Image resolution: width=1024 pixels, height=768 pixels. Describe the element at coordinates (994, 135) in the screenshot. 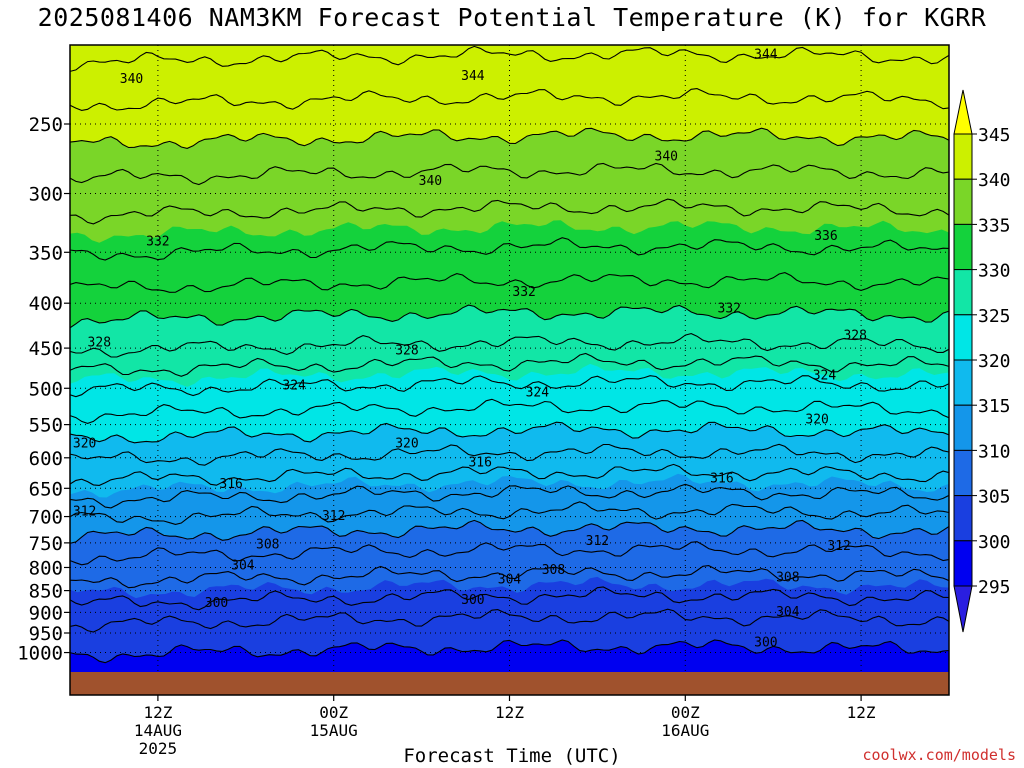

I see `colorbar-label: 345` at that location.